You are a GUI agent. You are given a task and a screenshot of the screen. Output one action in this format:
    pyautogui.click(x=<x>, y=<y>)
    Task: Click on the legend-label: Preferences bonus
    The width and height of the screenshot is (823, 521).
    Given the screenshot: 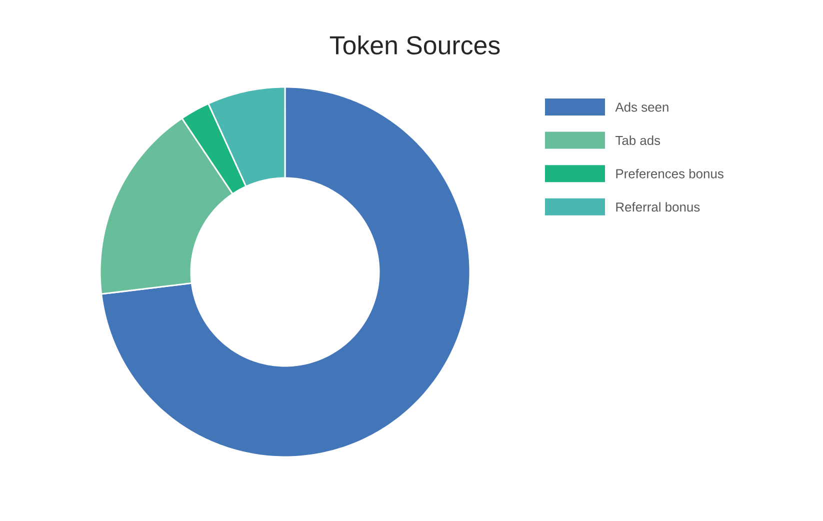 What is the action you would take?
    pyautogui.click(x=670, y=173)
    